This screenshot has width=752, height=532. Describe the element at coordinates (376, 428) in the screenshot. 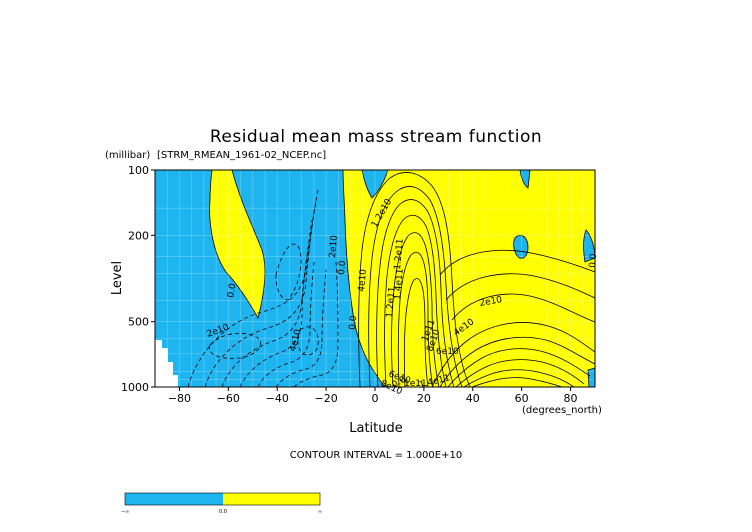

I see `x-axis-label: Latitude` at that location.